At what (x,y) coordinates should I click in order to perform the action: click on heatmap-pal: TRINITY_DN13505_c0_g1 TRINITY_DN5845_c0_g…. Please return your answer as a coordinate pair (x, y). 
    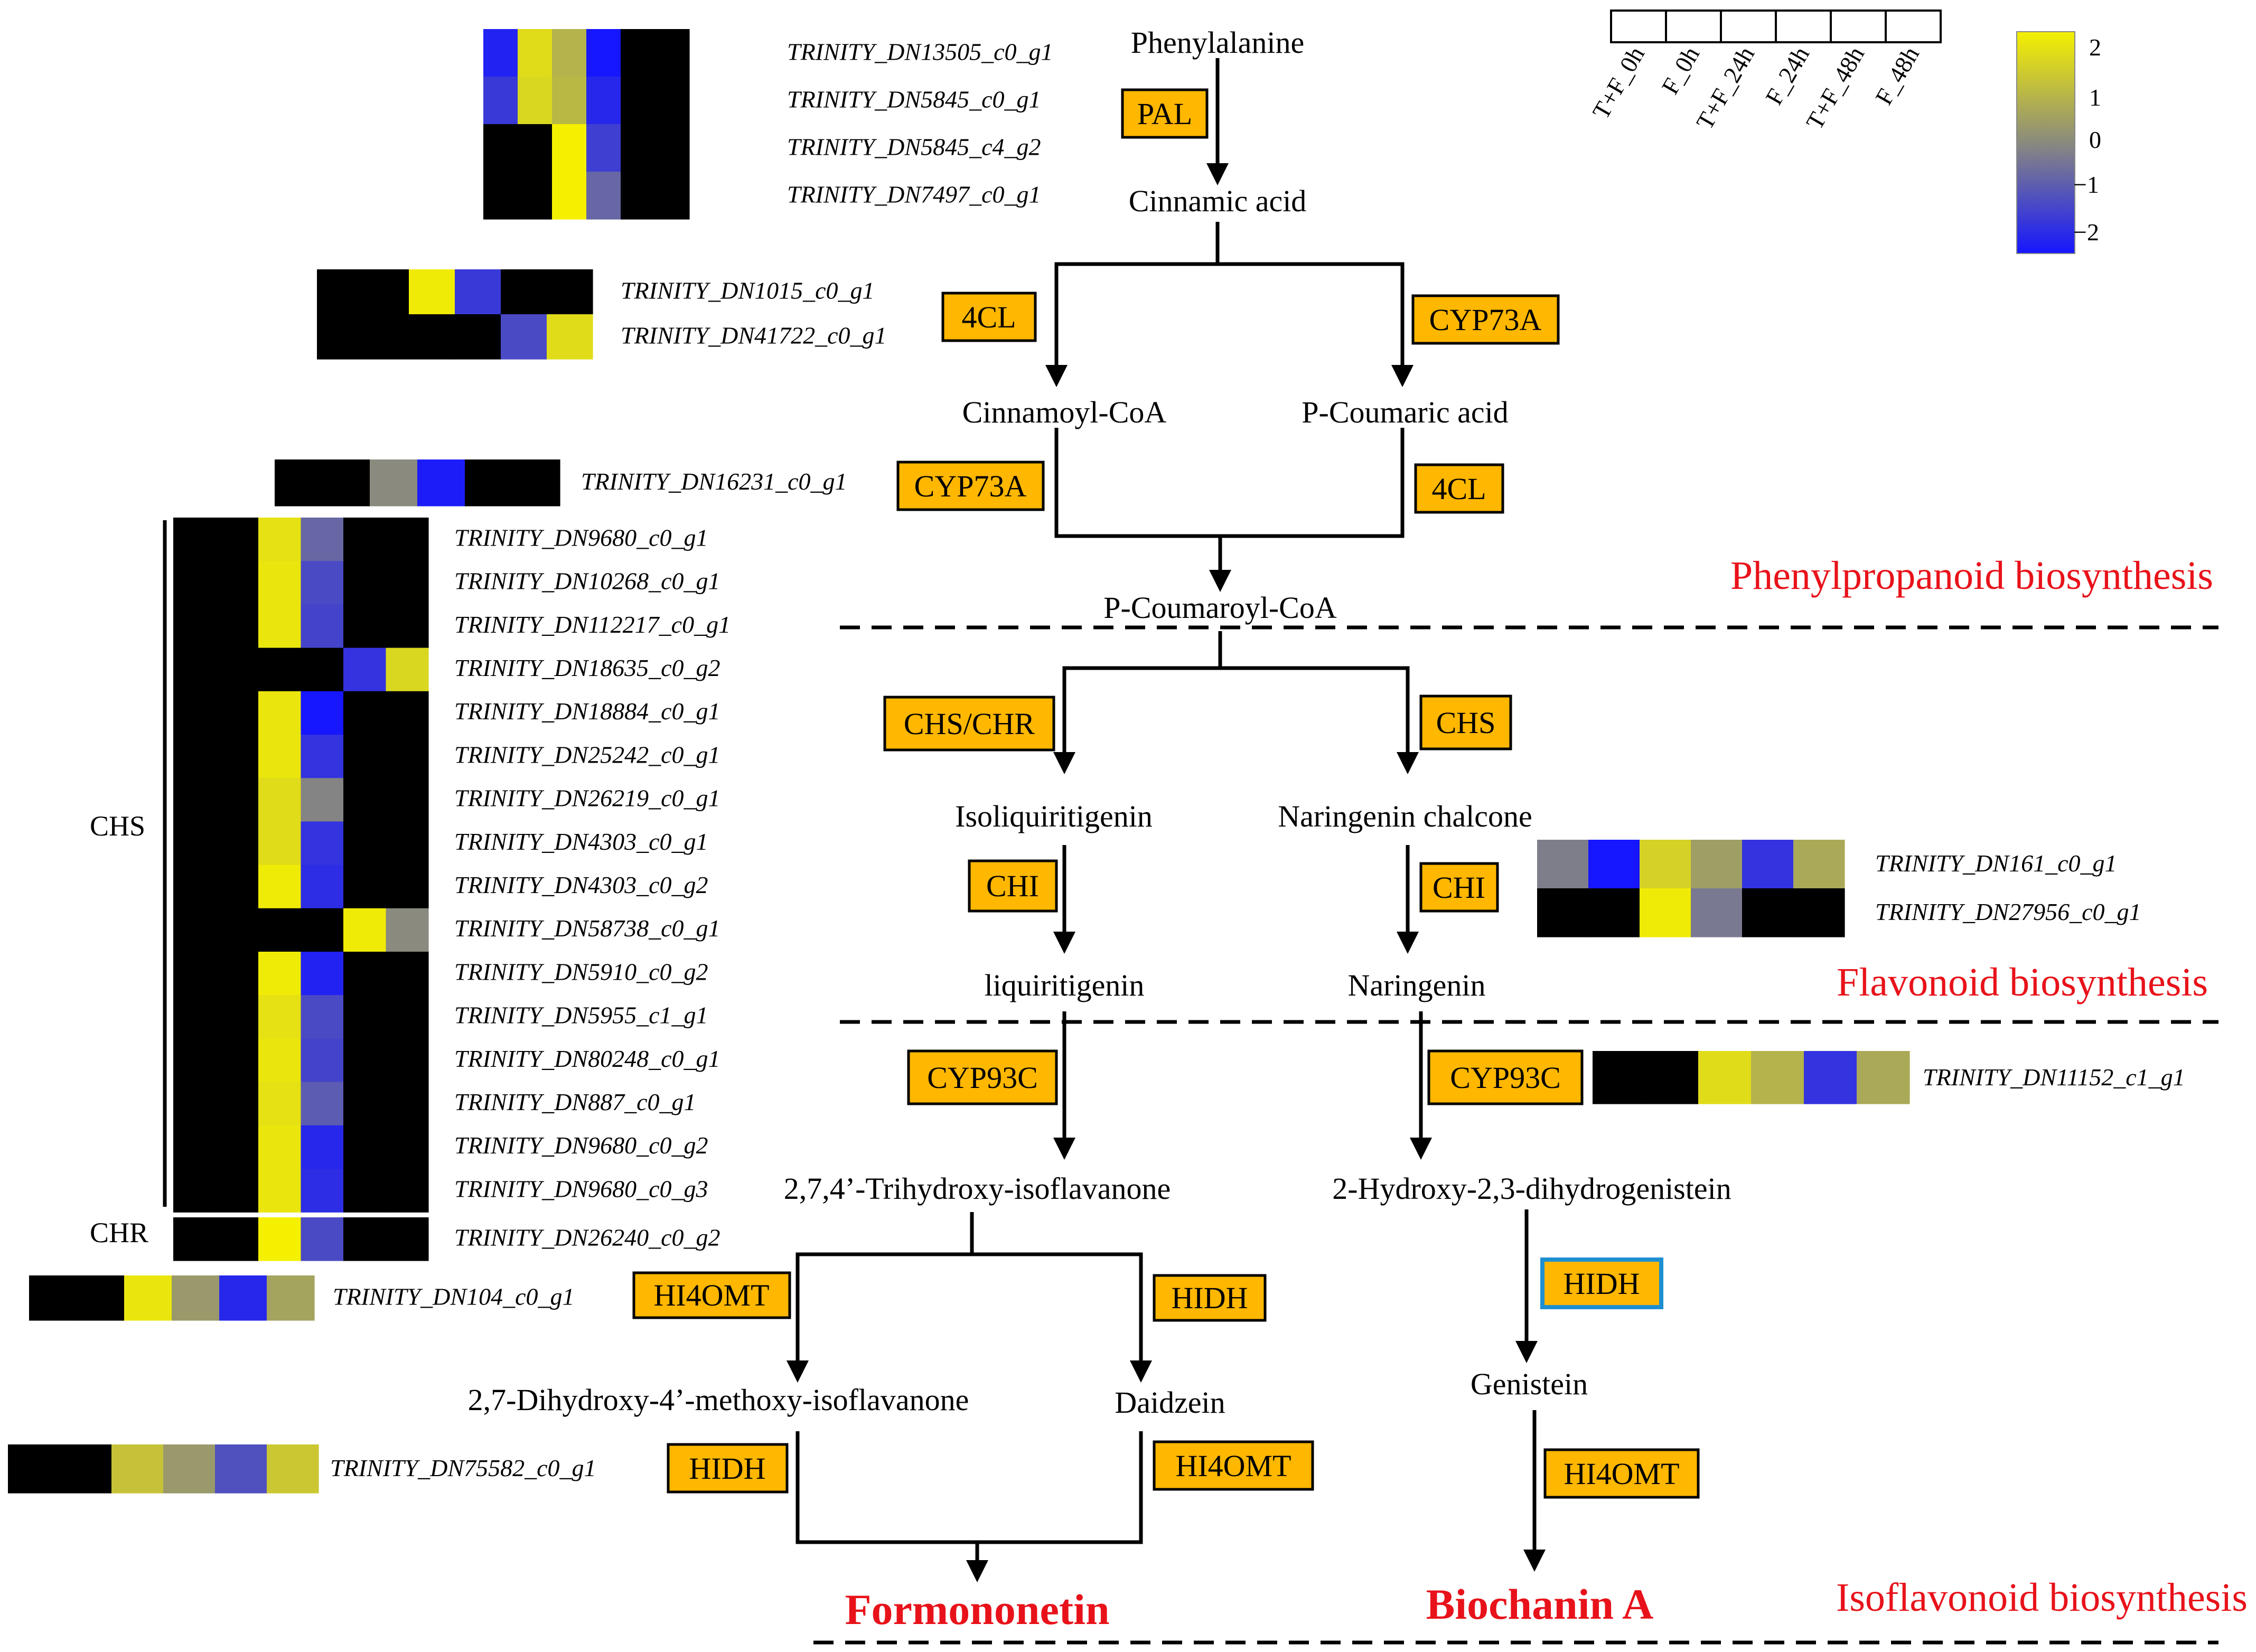
    Looking at the image, I should click on (768, 125).